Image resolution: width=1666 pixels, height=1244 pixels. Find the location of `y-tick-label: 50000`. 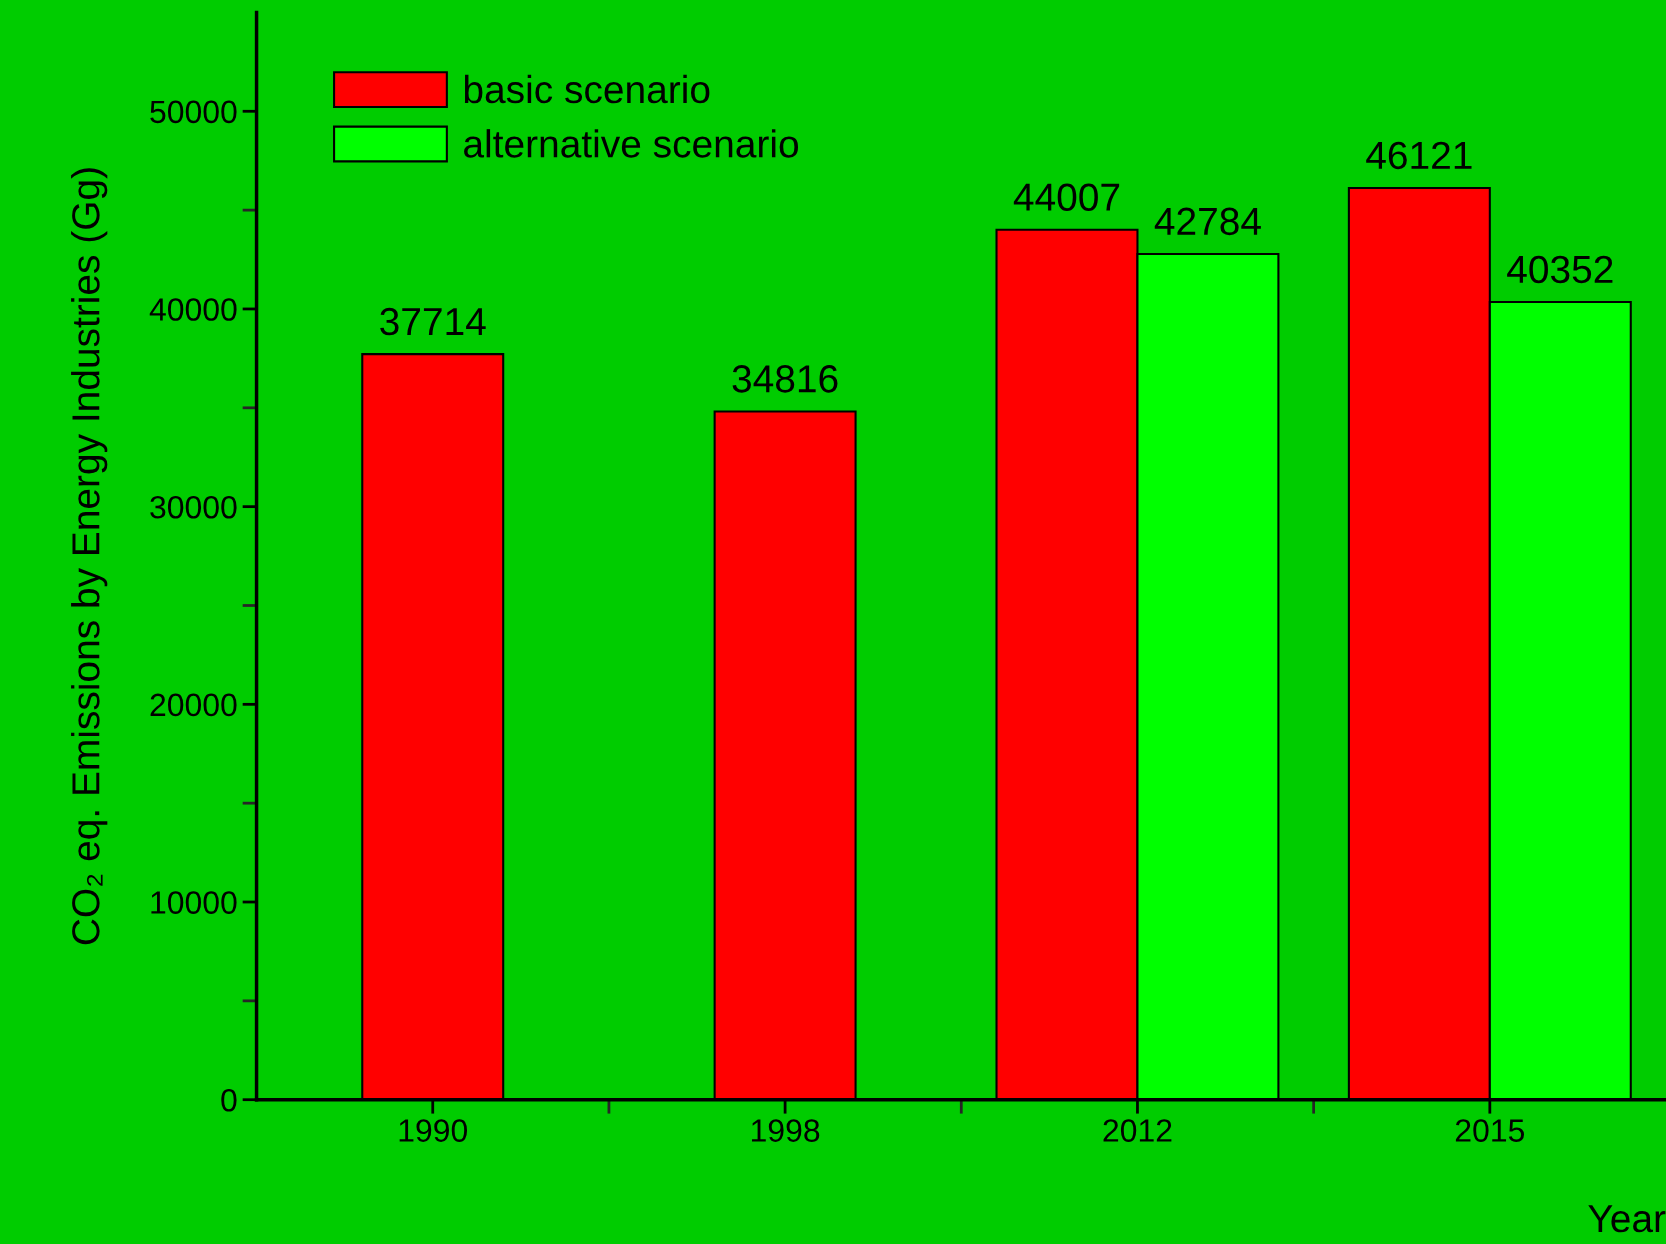

y-tick-label: 50000 is located at coordinates (193, 112).